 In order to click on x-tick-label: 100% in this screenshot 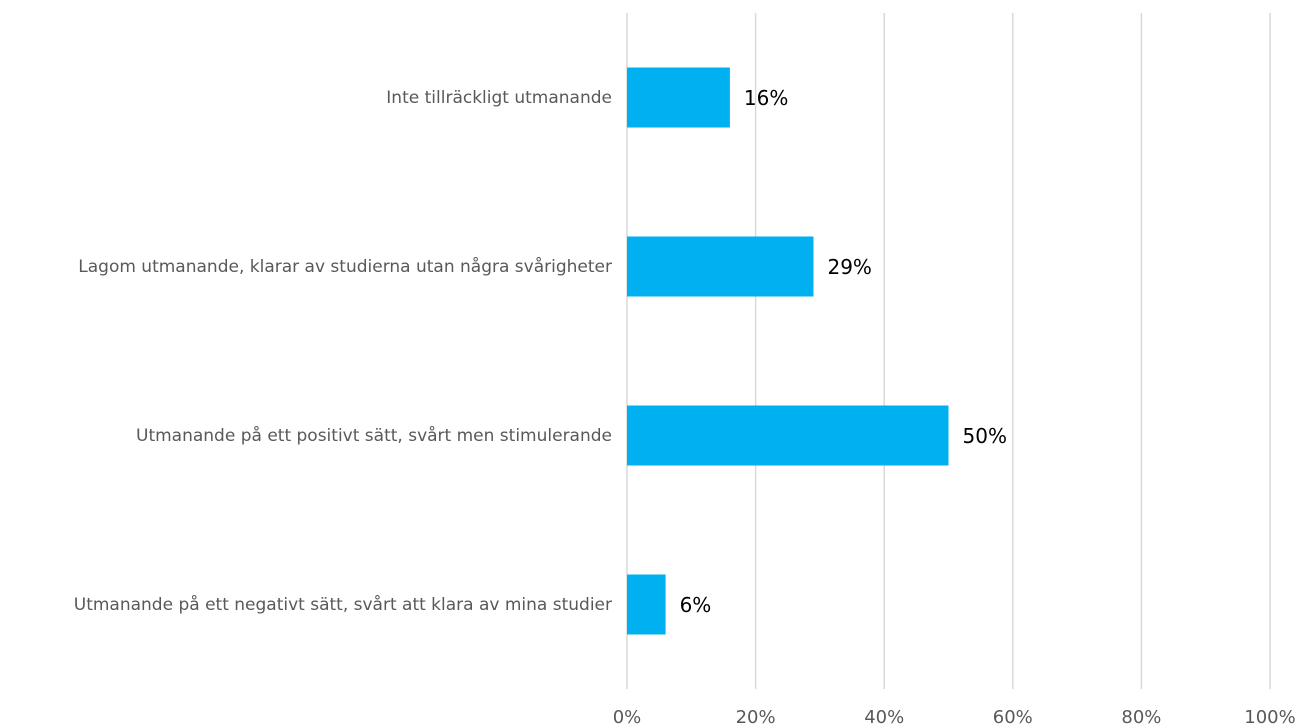, I will do `click(1269, 716)`.